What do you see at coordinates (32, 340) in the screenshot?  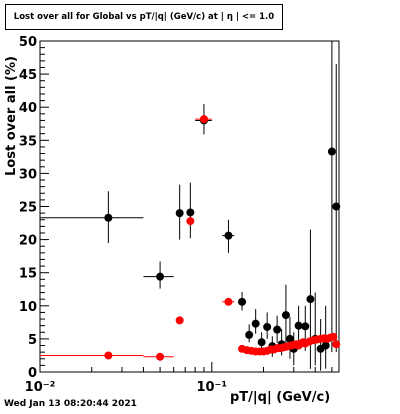 I see `y-tick-label: 5` at bounding box center [32, 340].